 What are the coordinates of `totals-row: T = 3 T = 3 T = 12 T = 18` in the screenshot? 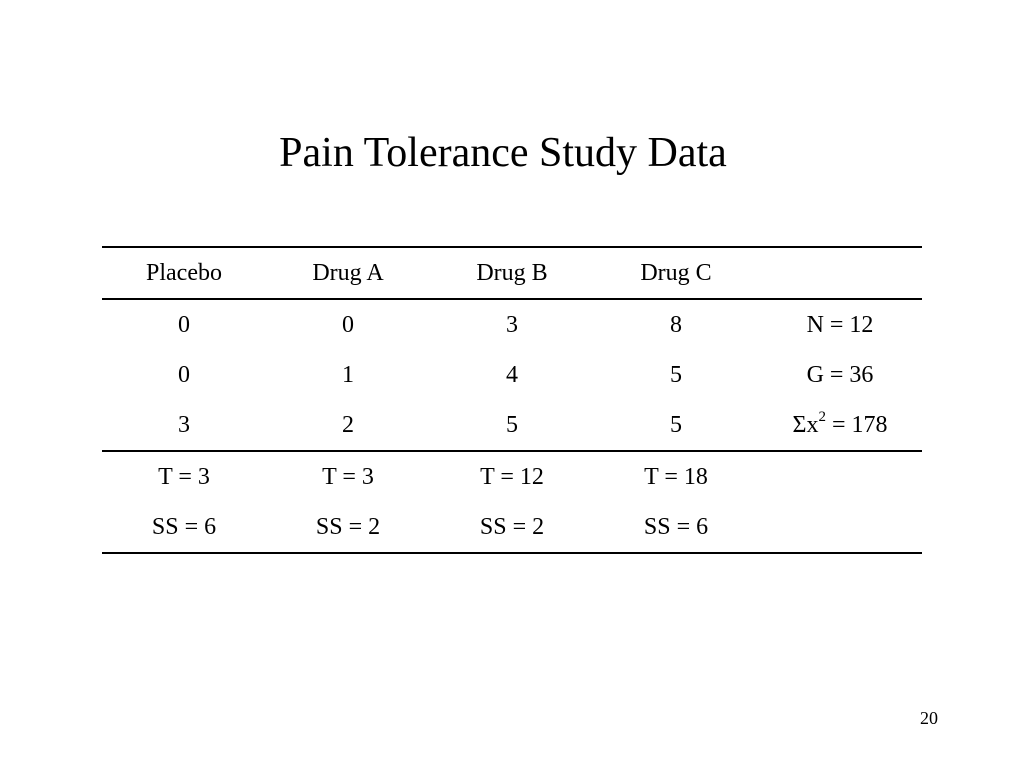 It's located at (512, 476).